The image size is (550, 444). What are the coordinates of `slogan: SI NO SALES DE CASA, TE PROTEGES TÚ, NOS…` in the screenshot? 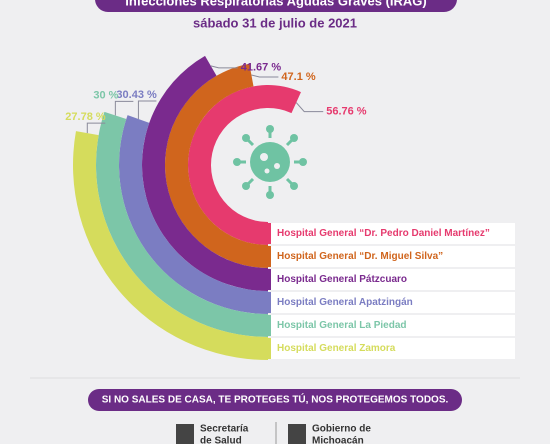 It's located at (275, 399).